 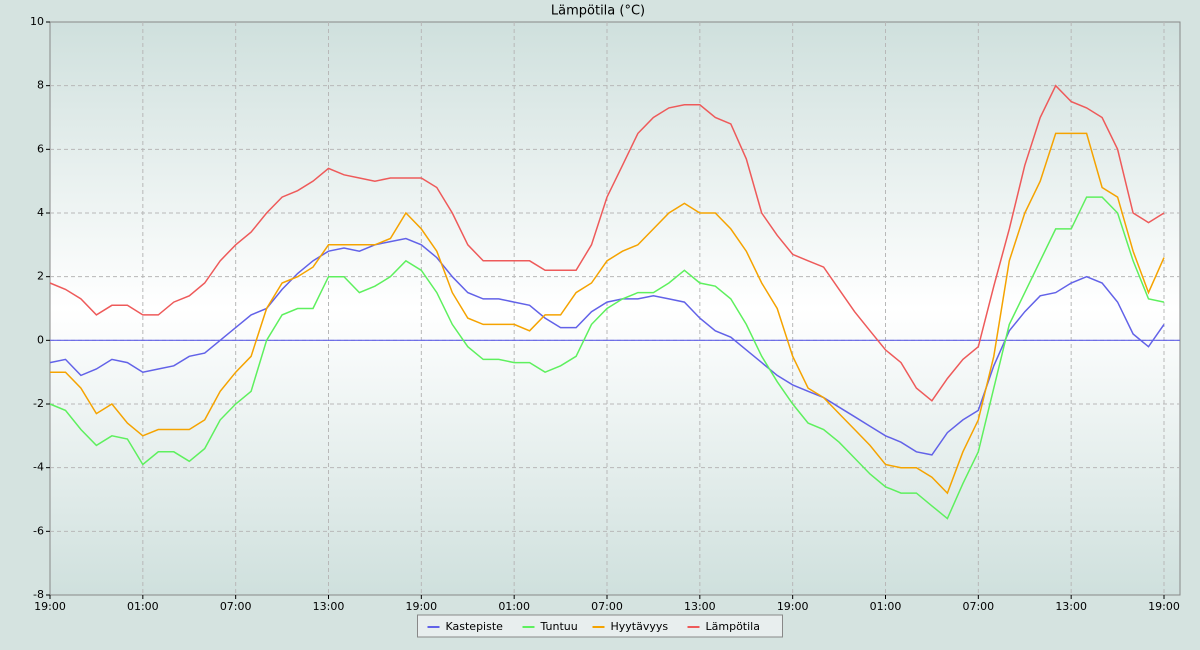 What do you see at coordinates (40, 85) in the screenshot?
I see `y-tick-label: 8` at bounding box center [40, 85].